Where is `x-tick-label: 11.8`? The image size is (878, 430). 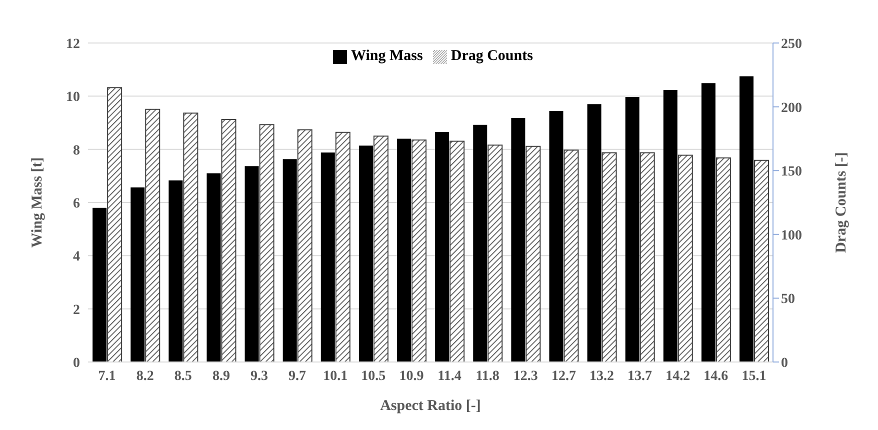
x-tick-label: 11.8 is located at coordinates (488, 376).